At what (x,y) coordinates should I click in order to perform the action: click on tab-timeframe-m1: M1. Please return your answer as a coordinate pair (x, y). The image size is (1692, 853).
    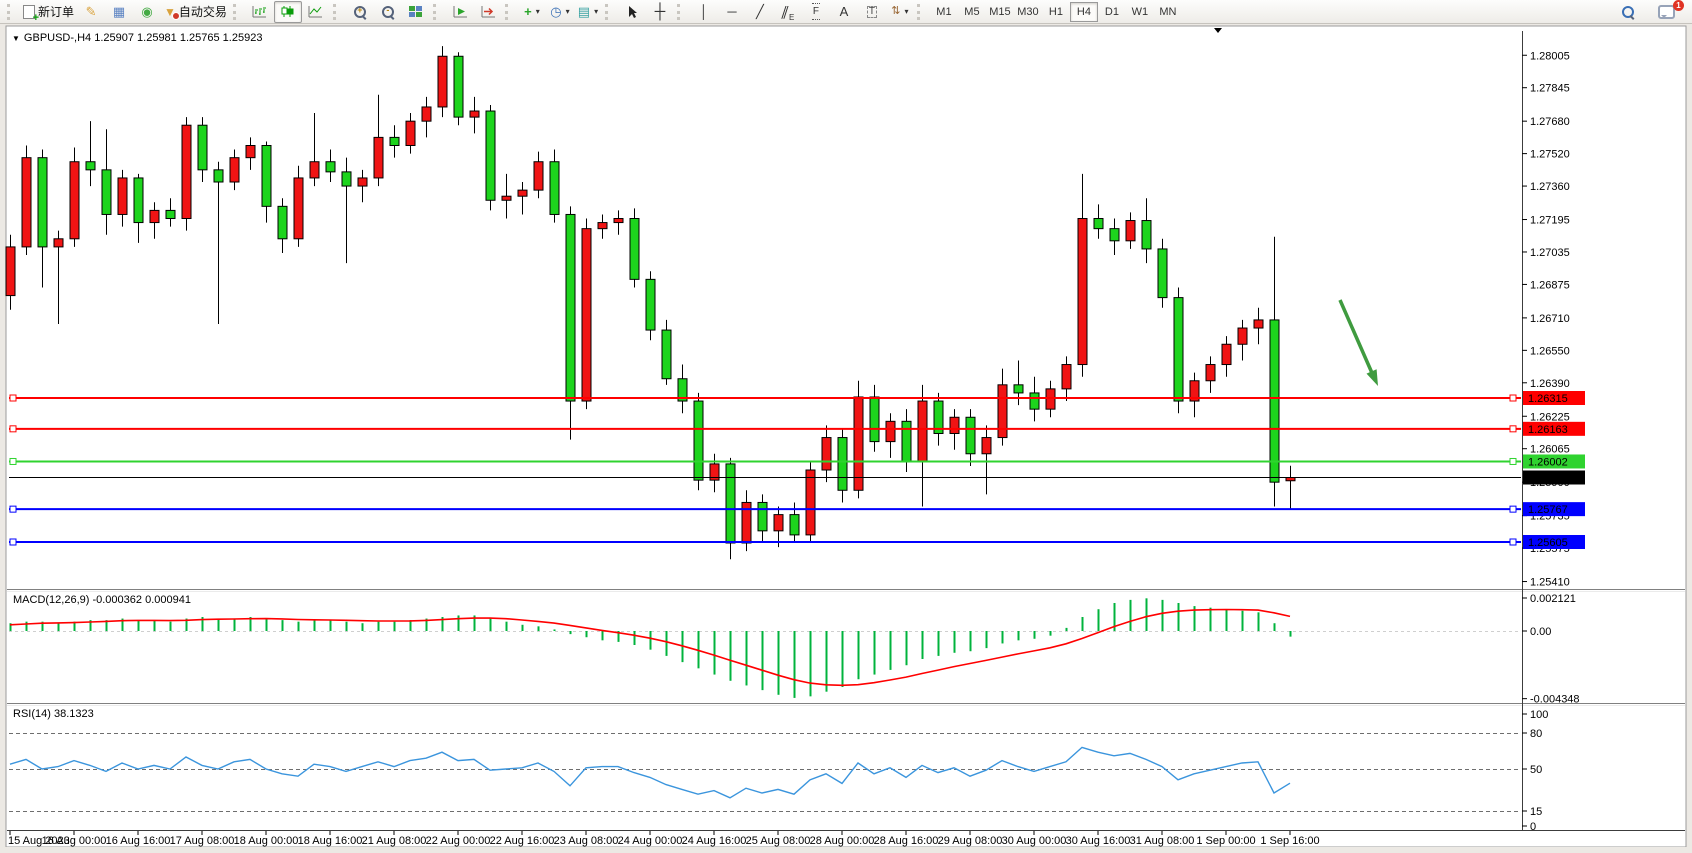
    Looking at the image, I should click on (944, 11).